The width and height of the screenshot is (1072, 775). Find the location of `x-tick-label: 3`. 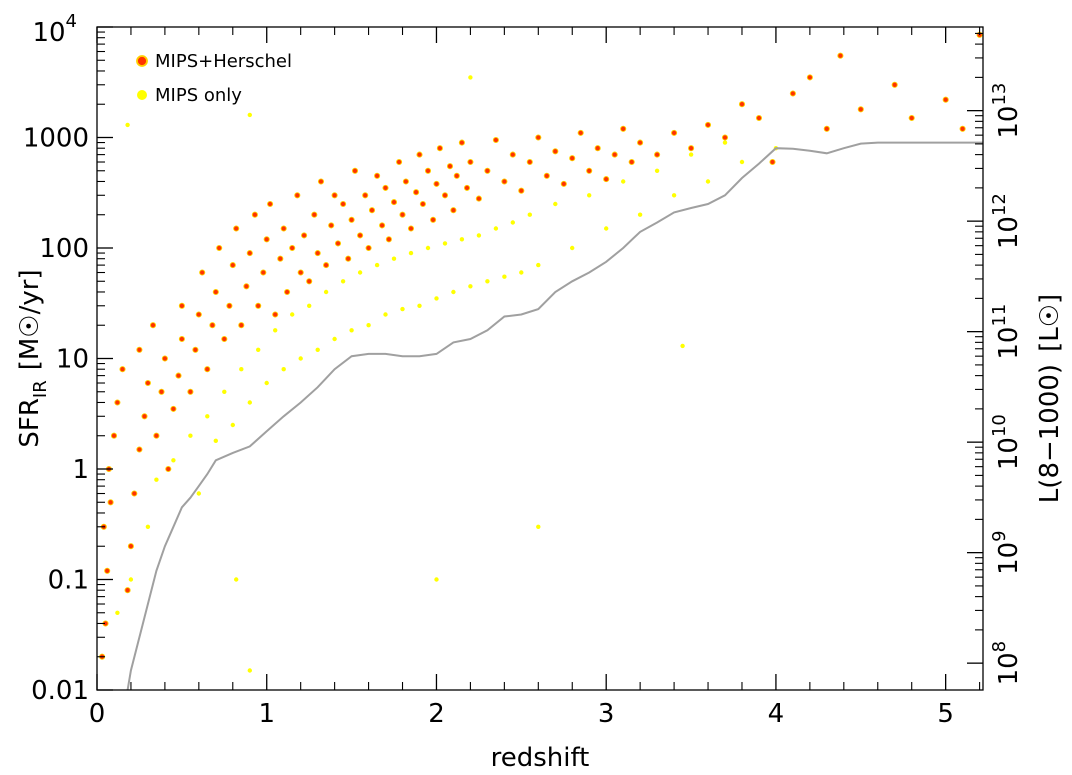

x-tick-label: 3 is located at coordinates (606, 714).